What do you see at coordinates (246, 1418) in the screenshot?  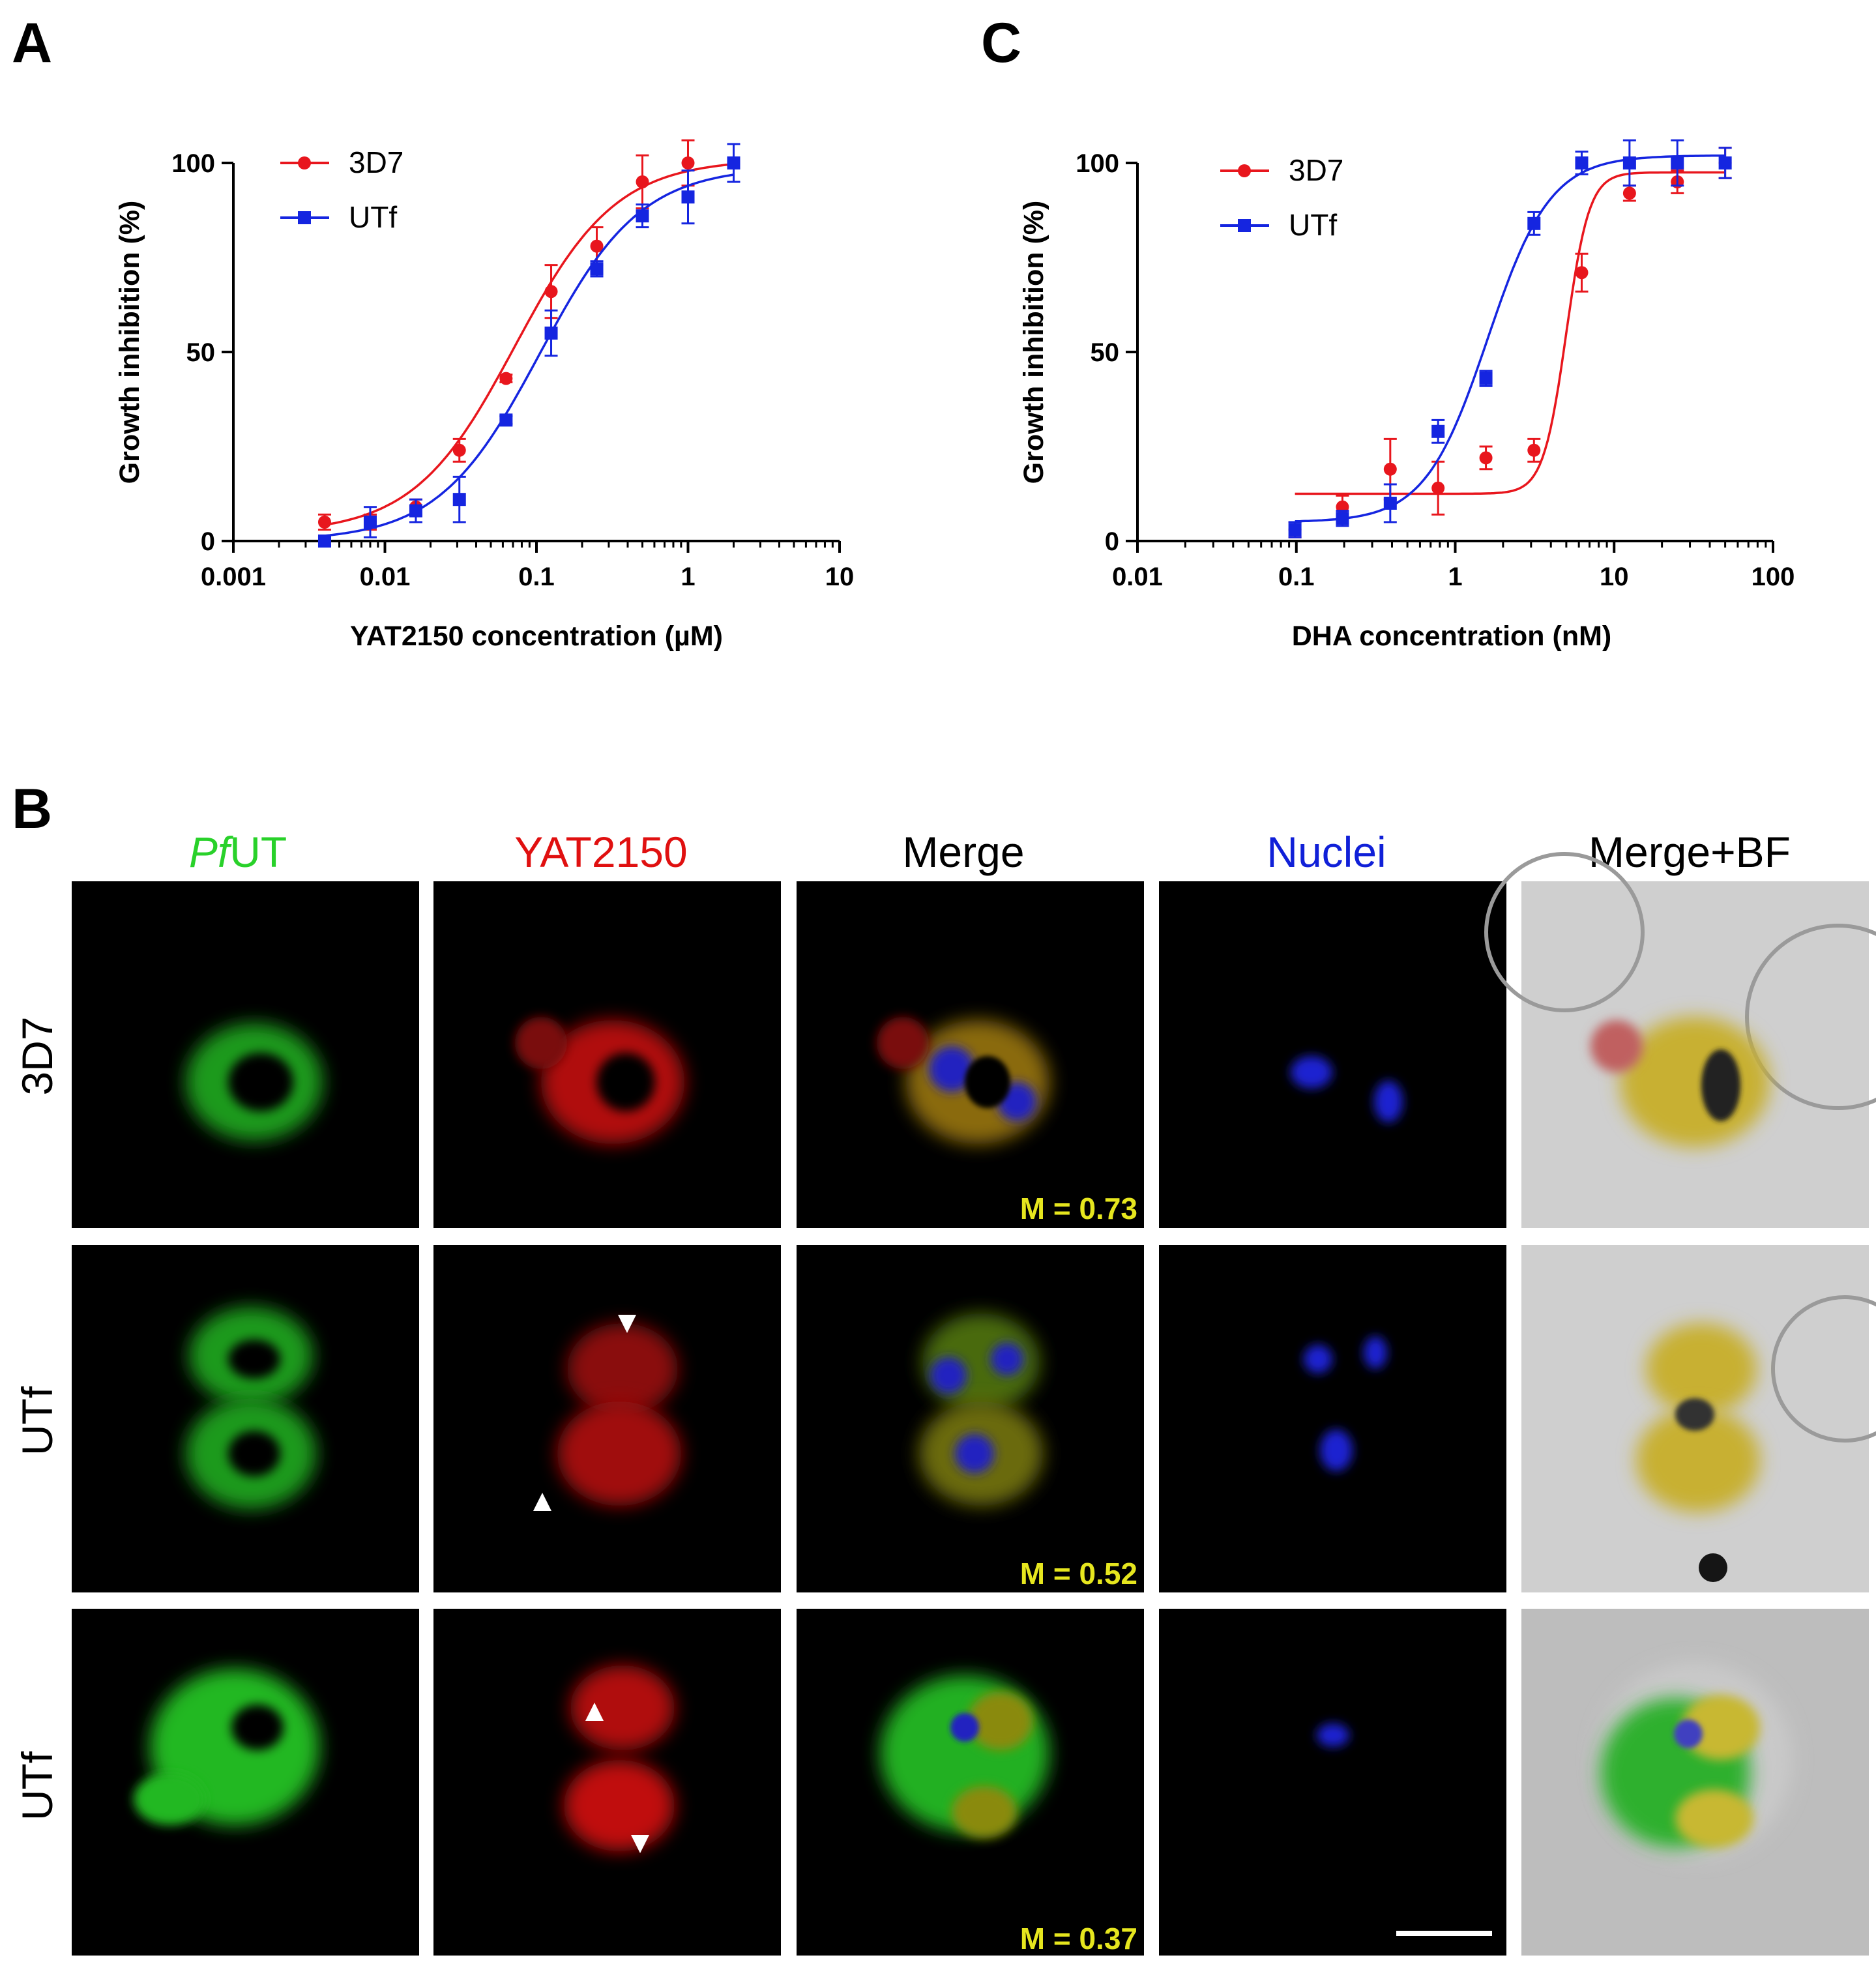 I see `image-row2-pfut` at bounding box center [246, 1418].